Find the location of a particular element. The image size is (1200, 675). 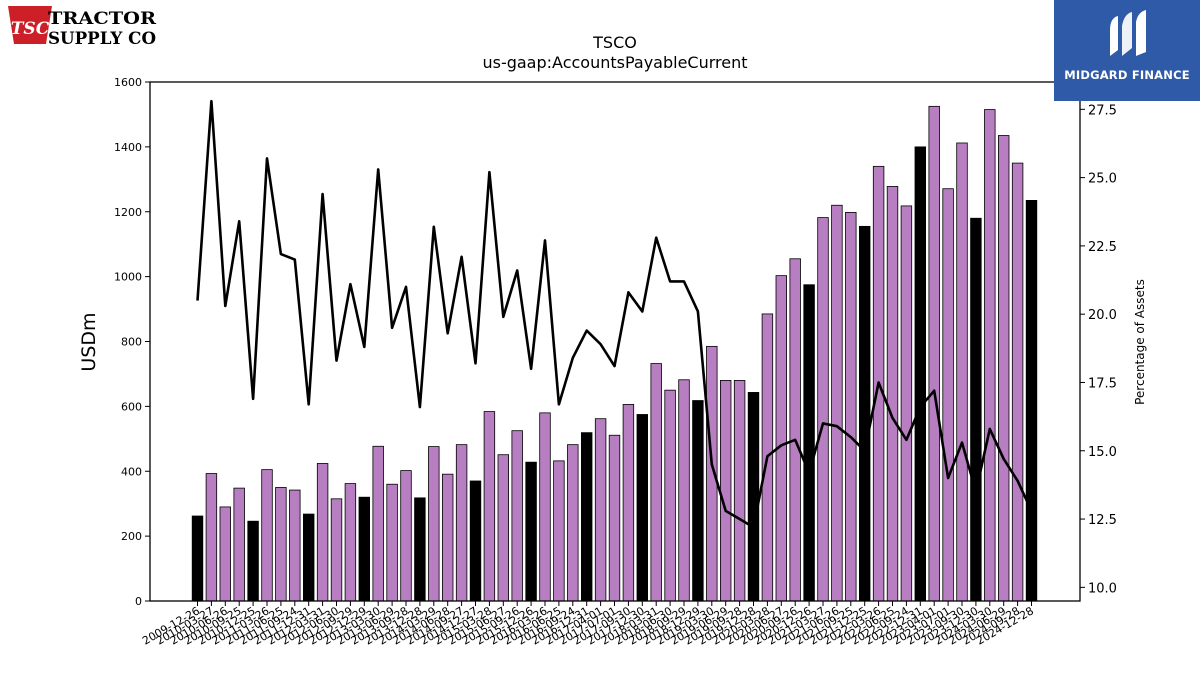

y-tick-label: 0 is located at coordinates (138, 601).